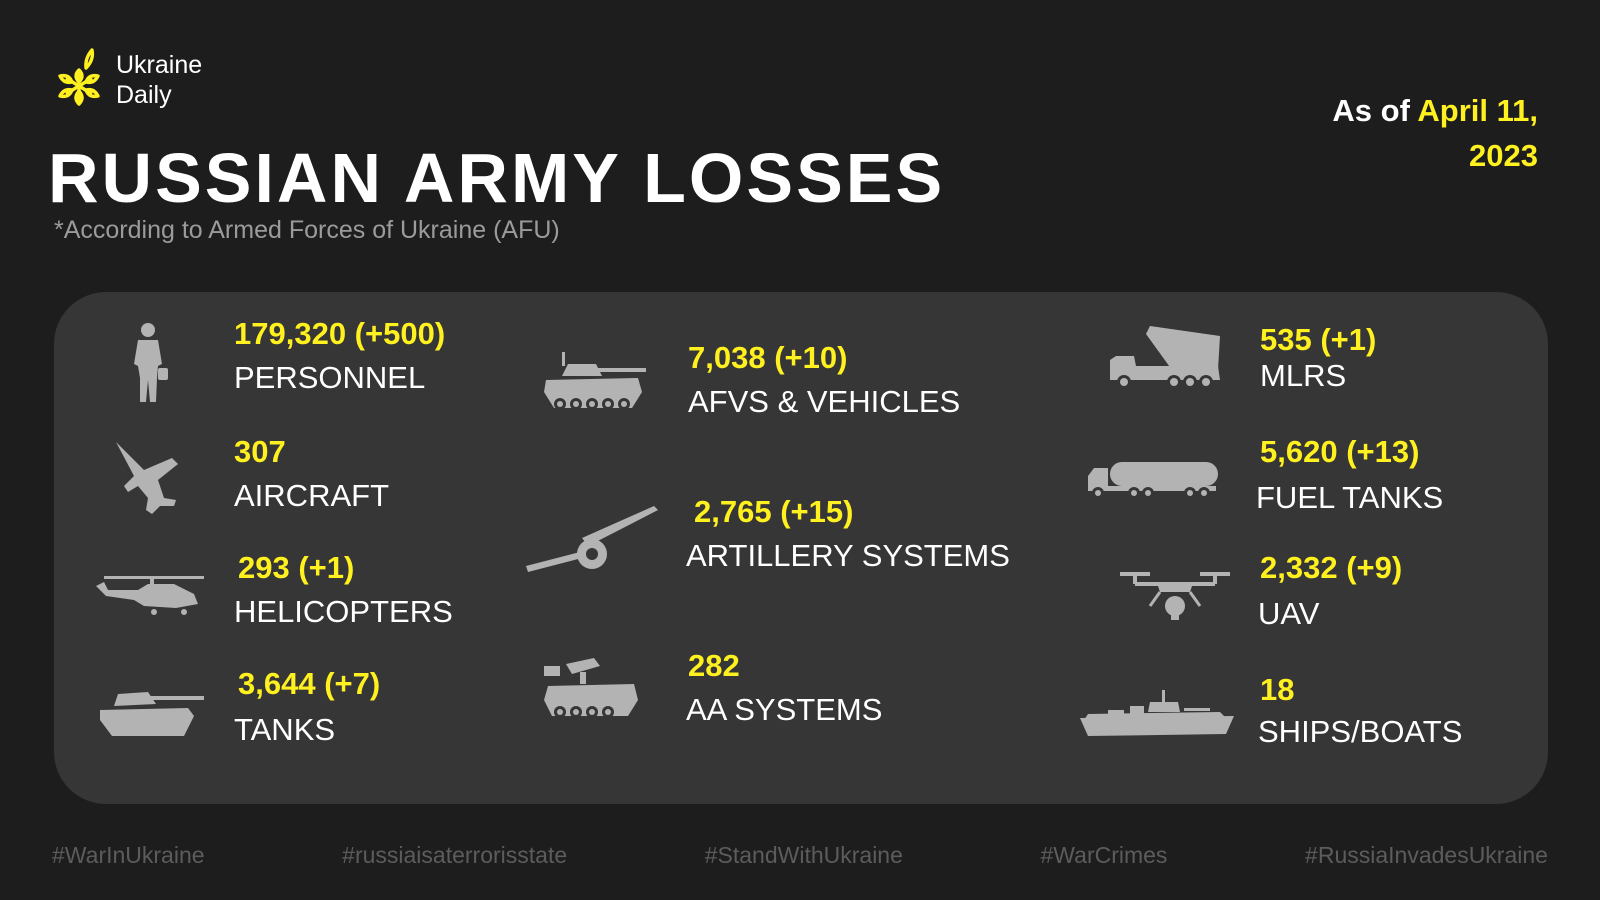 This screenshot has height=900, width=1600. What do you see at coordinates (1360, 731) in the screenshot?
I see `loss-label: SHIPS/BOATS` at bounding box center [1360, 731].